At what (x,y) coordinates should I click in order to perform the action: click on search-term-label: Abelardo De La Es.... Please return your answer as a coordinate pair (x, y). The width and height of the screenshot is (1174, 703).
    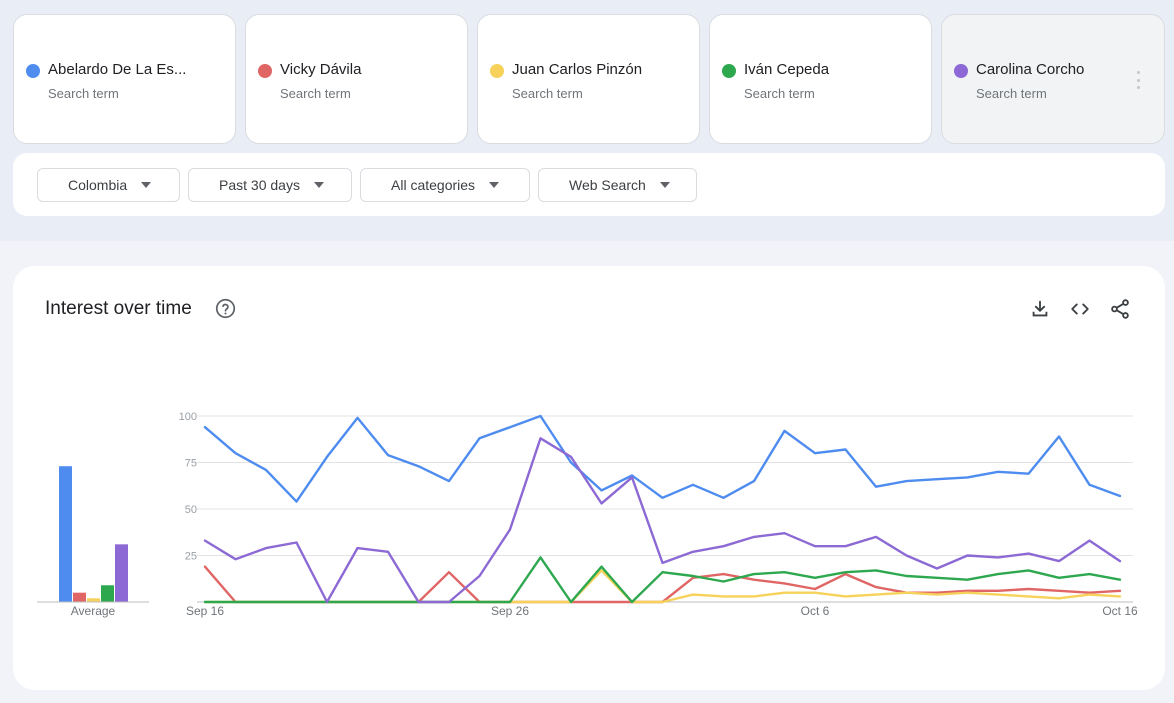
    Looking at the image, I should click on (117, 69).